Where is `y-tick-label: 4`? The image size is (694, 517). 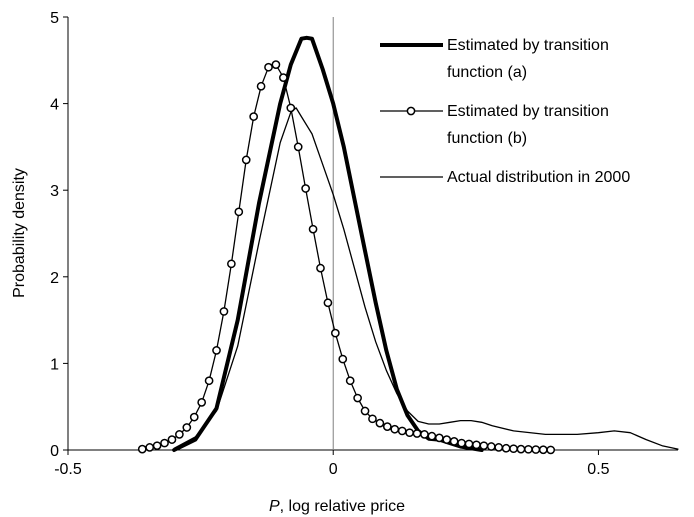
y-tick-label: 4 is located at coordinates (54, 105).